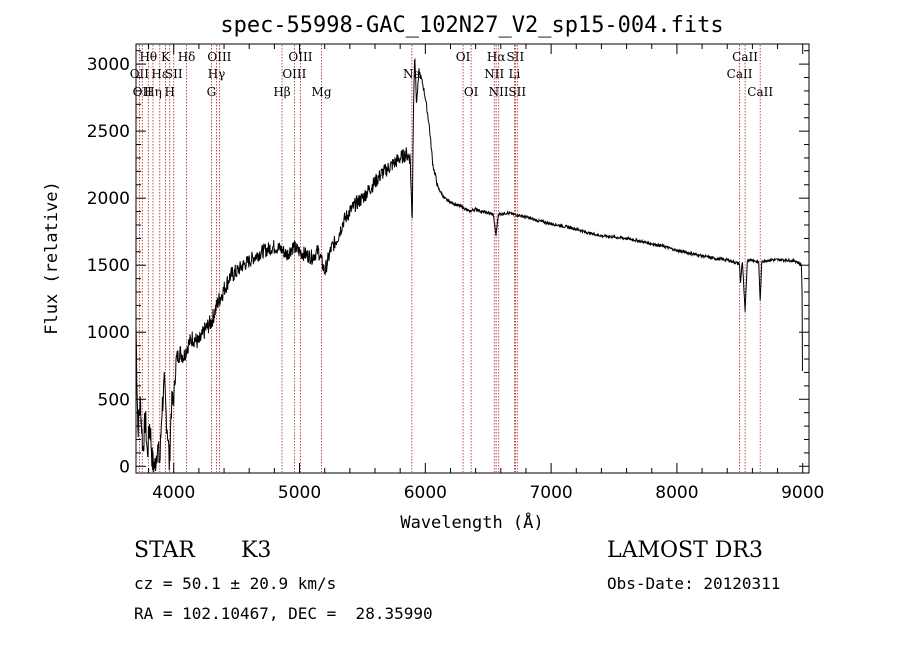 The width and height of the screenshot is (900, 649). What do you see at coordinates (496, 57) in the screenshot?
I see `line-label-20: Hα` at bounding box center [496, 57].